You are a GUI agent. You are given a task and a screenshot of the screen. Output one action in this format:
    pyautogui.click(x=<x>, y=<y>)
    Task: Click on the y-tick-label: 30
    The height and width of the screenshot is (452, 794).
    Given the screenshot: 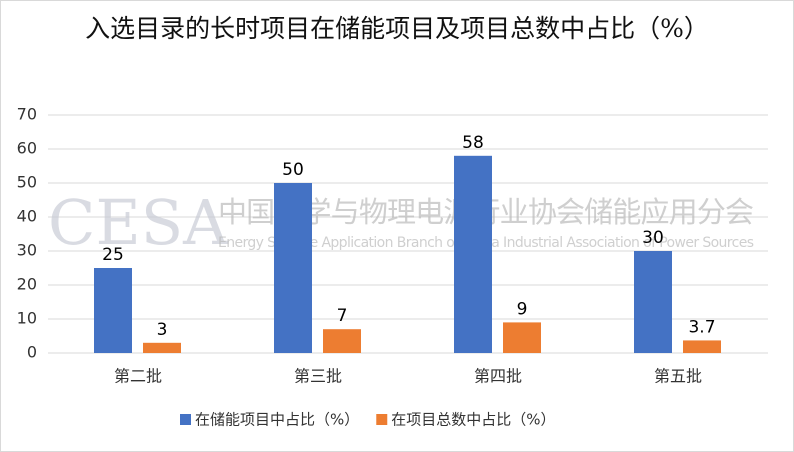 What is the action you would take?
    pyautogui.click(x=27, y=250)
    